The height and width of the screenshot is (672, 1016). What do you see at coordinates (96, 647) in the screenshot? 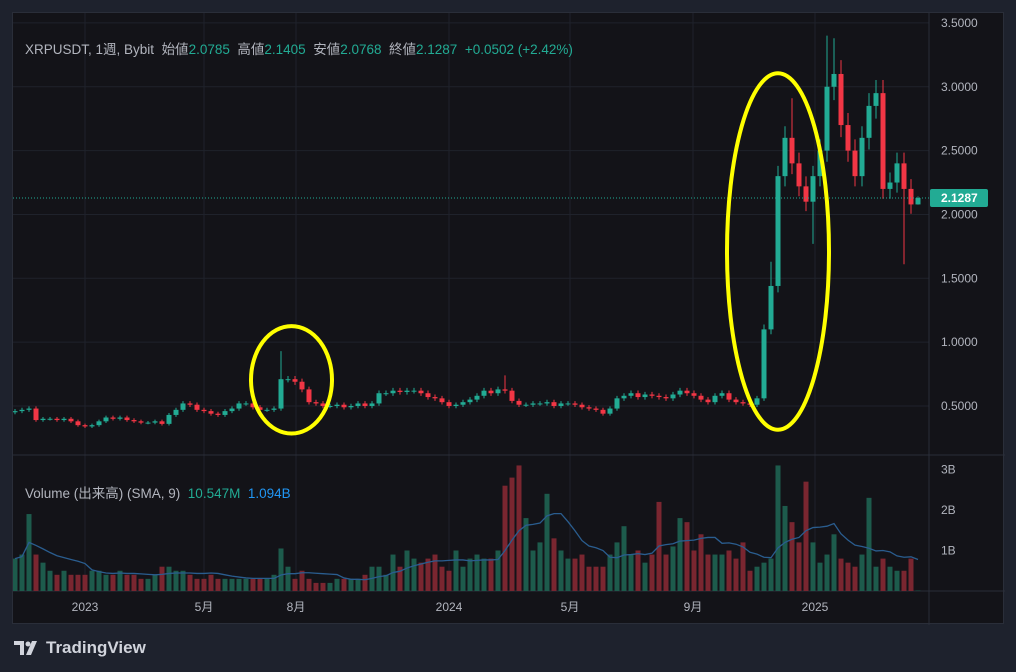
I see `brand-name: TradingView` at bounding box center [96, 647].